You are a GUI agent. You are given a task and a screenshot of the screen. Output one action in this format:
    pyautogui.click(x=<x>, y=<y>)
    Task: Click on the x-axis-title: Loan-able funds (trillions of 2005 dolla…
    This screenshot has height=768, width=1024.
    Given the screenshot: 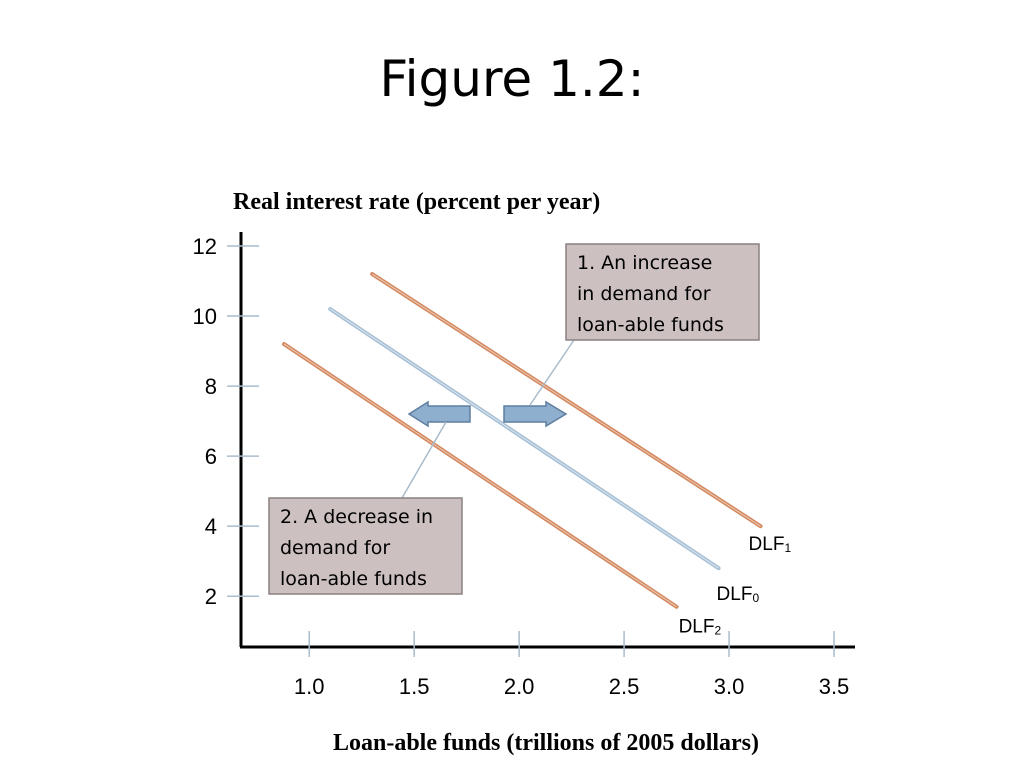 What is the action you would take?
    pyautogui.click(x=546, y=743)
    